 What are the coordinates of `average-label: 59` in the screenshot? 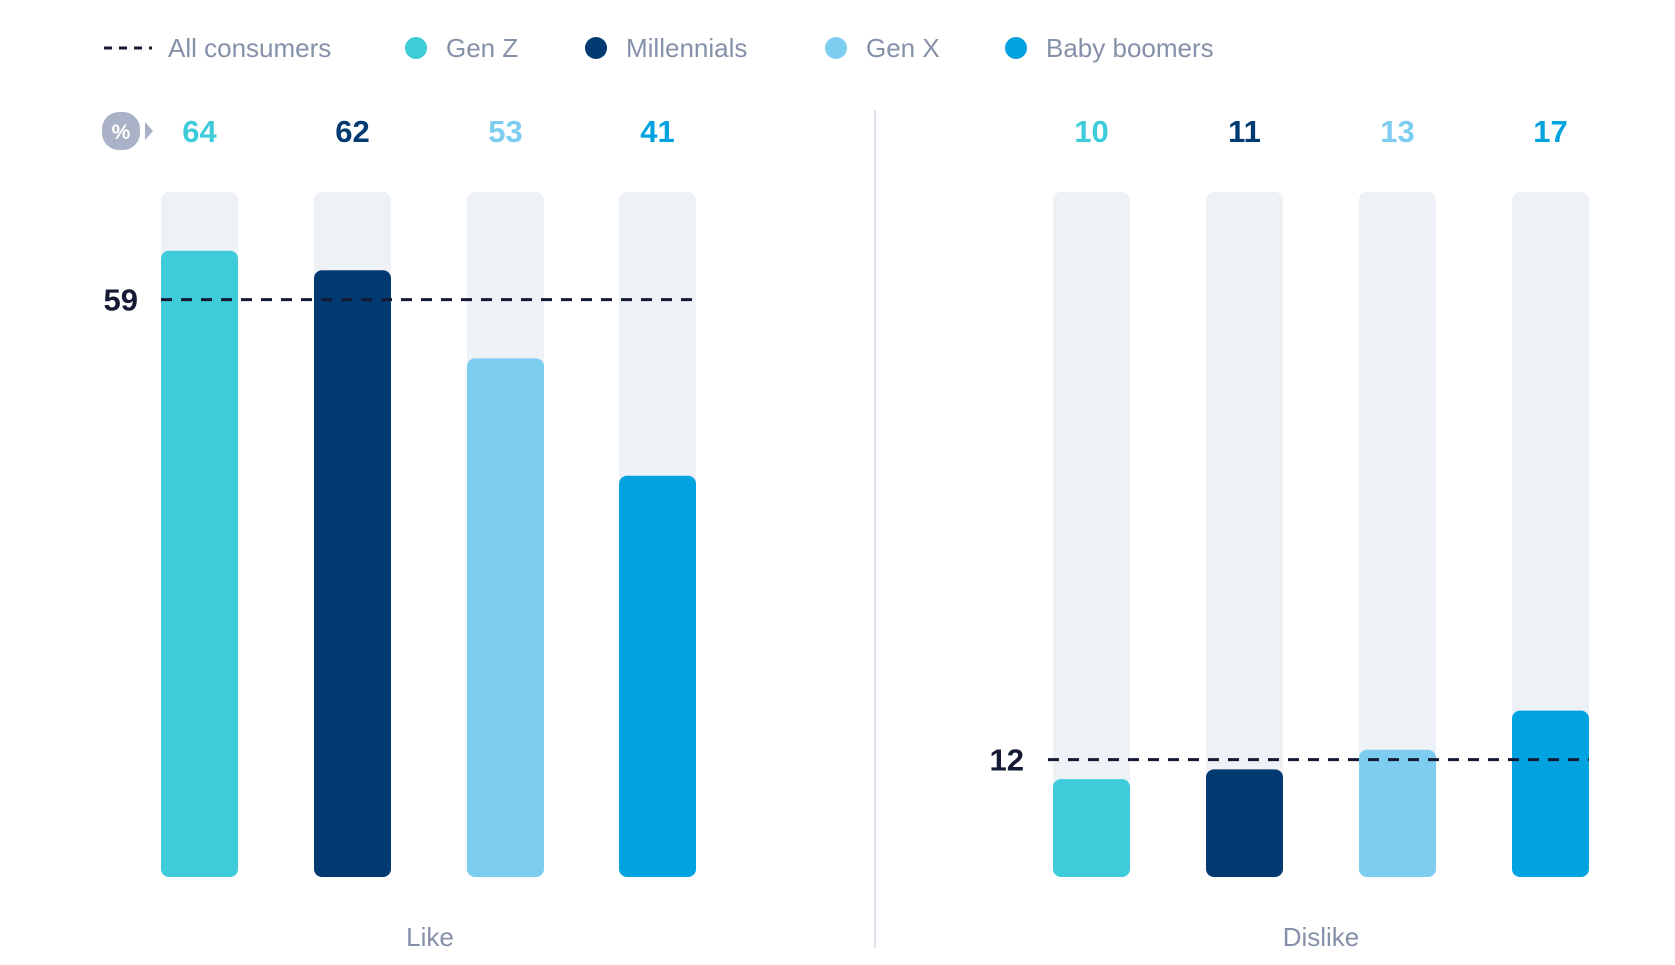 It's located at (121, 300).